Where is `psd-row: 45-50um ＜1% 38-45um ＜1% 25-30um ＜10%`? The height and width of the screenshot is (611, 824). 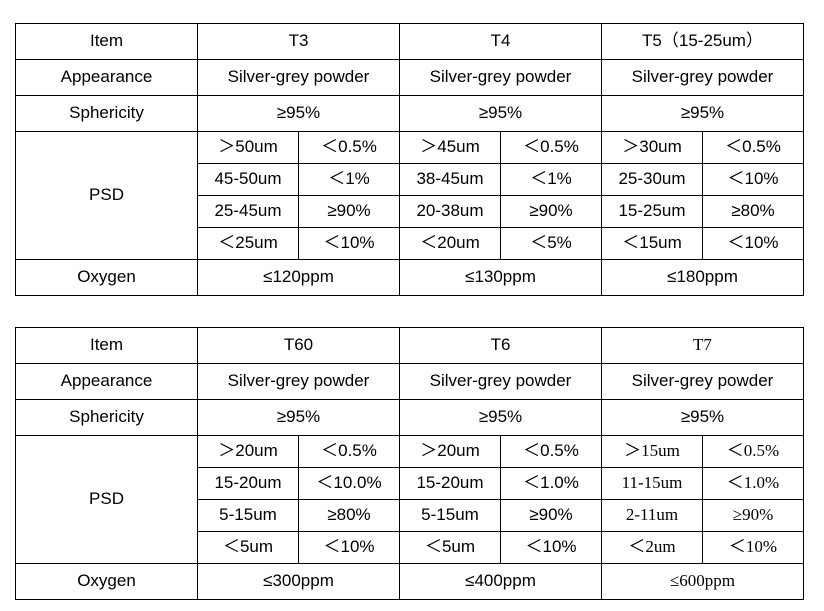
psd-row: 45-50um ＜1% 38-45um ＜1% 25-30um ＜10% is located at coordinates (410, 179).